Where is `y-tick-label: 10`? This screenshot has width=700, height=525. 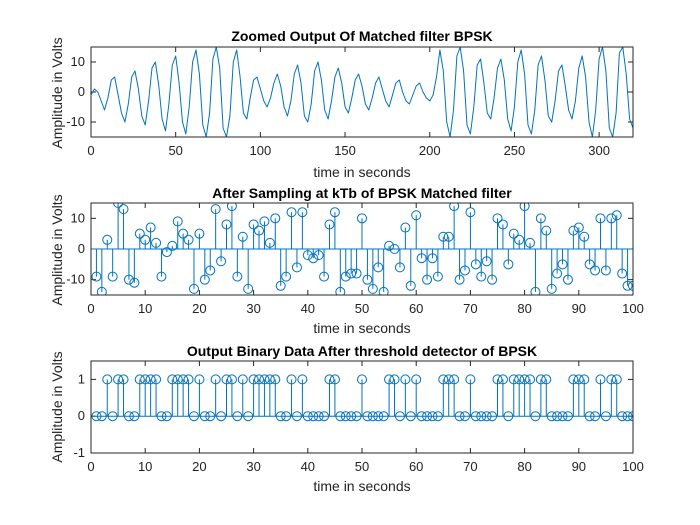
y-tick-label: 10 is located at coordinates (78, 61).